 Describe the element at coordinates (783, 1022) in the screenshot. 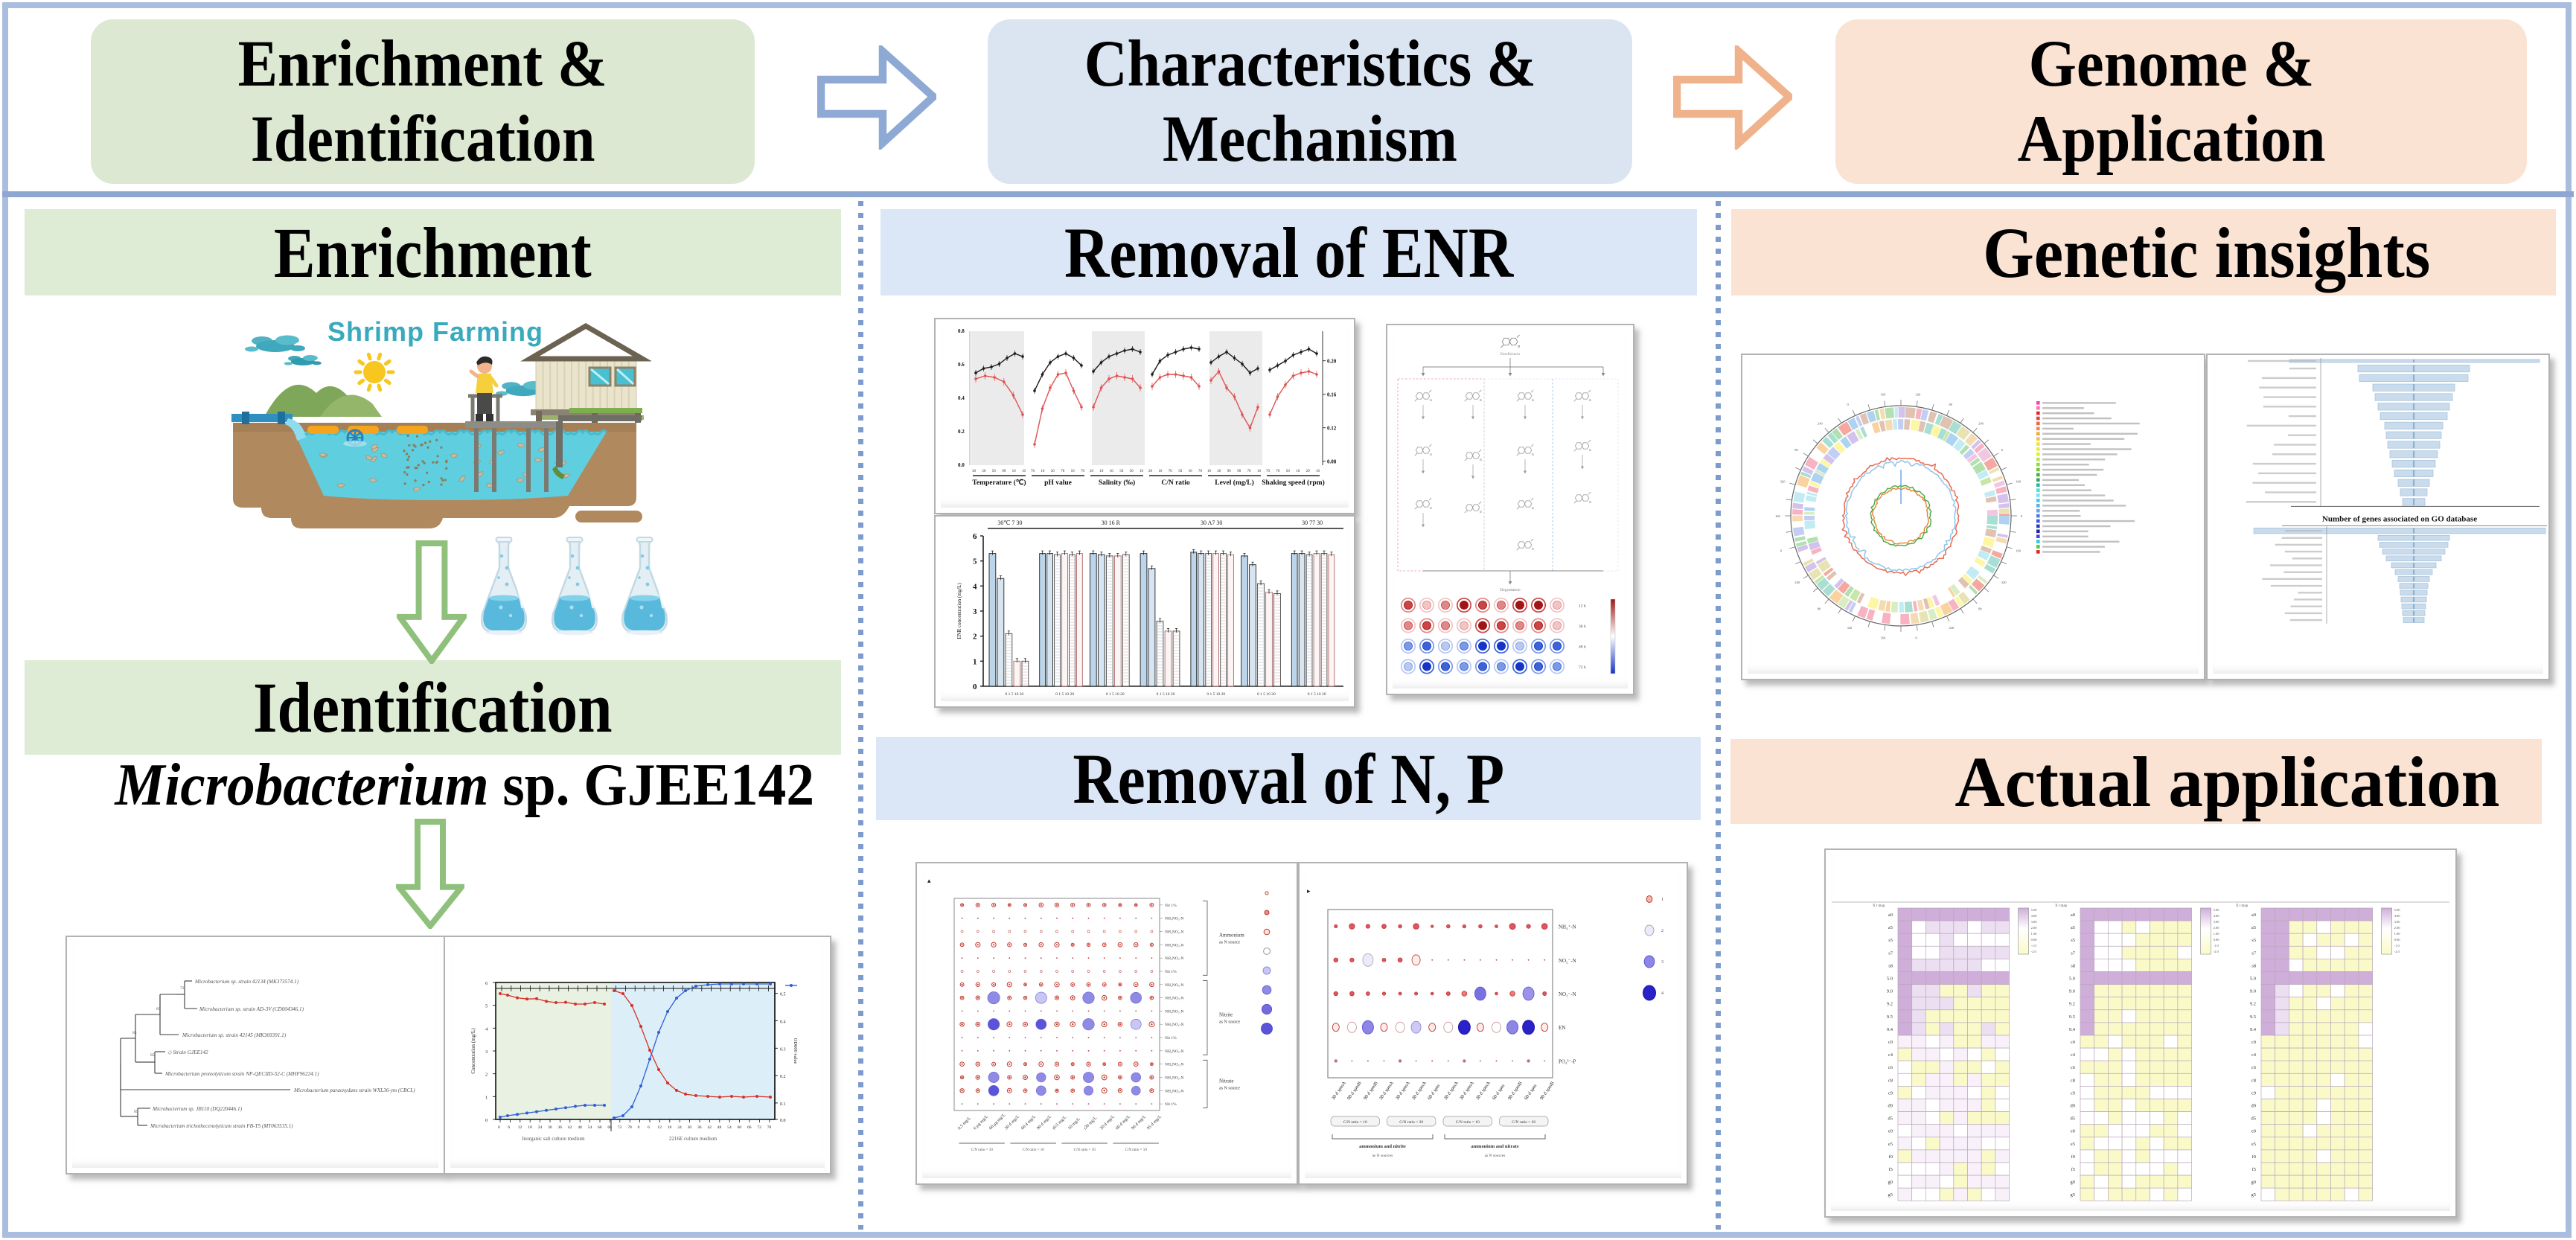

I see `svg-text: 0.4` at that location.